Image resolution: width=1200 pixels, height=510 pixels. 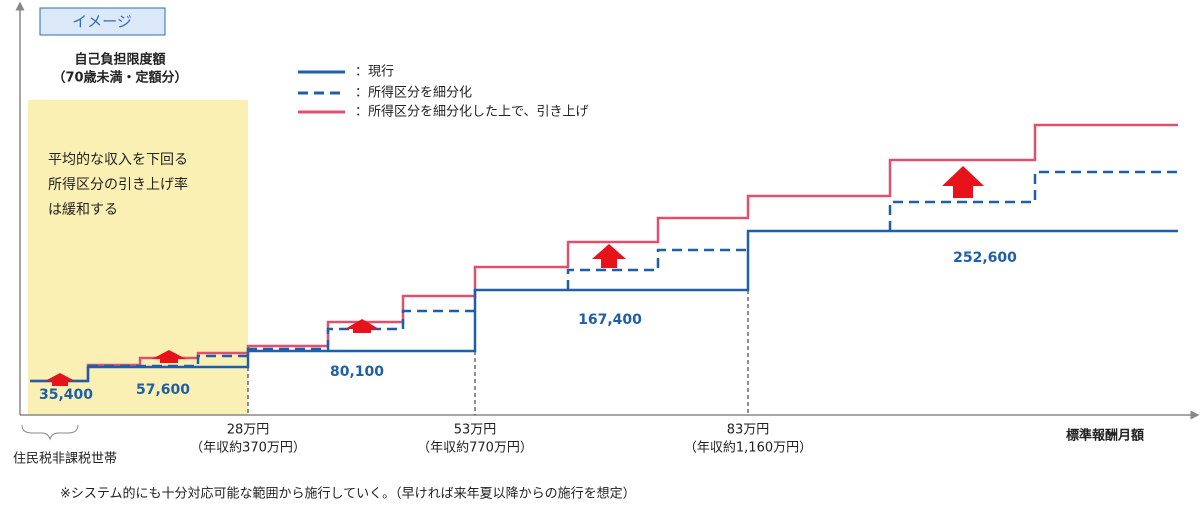 What do you see at coordinates (610, 320) in the screenshot?
I see `value-label: 167,400` at bounding box center [610, 320].